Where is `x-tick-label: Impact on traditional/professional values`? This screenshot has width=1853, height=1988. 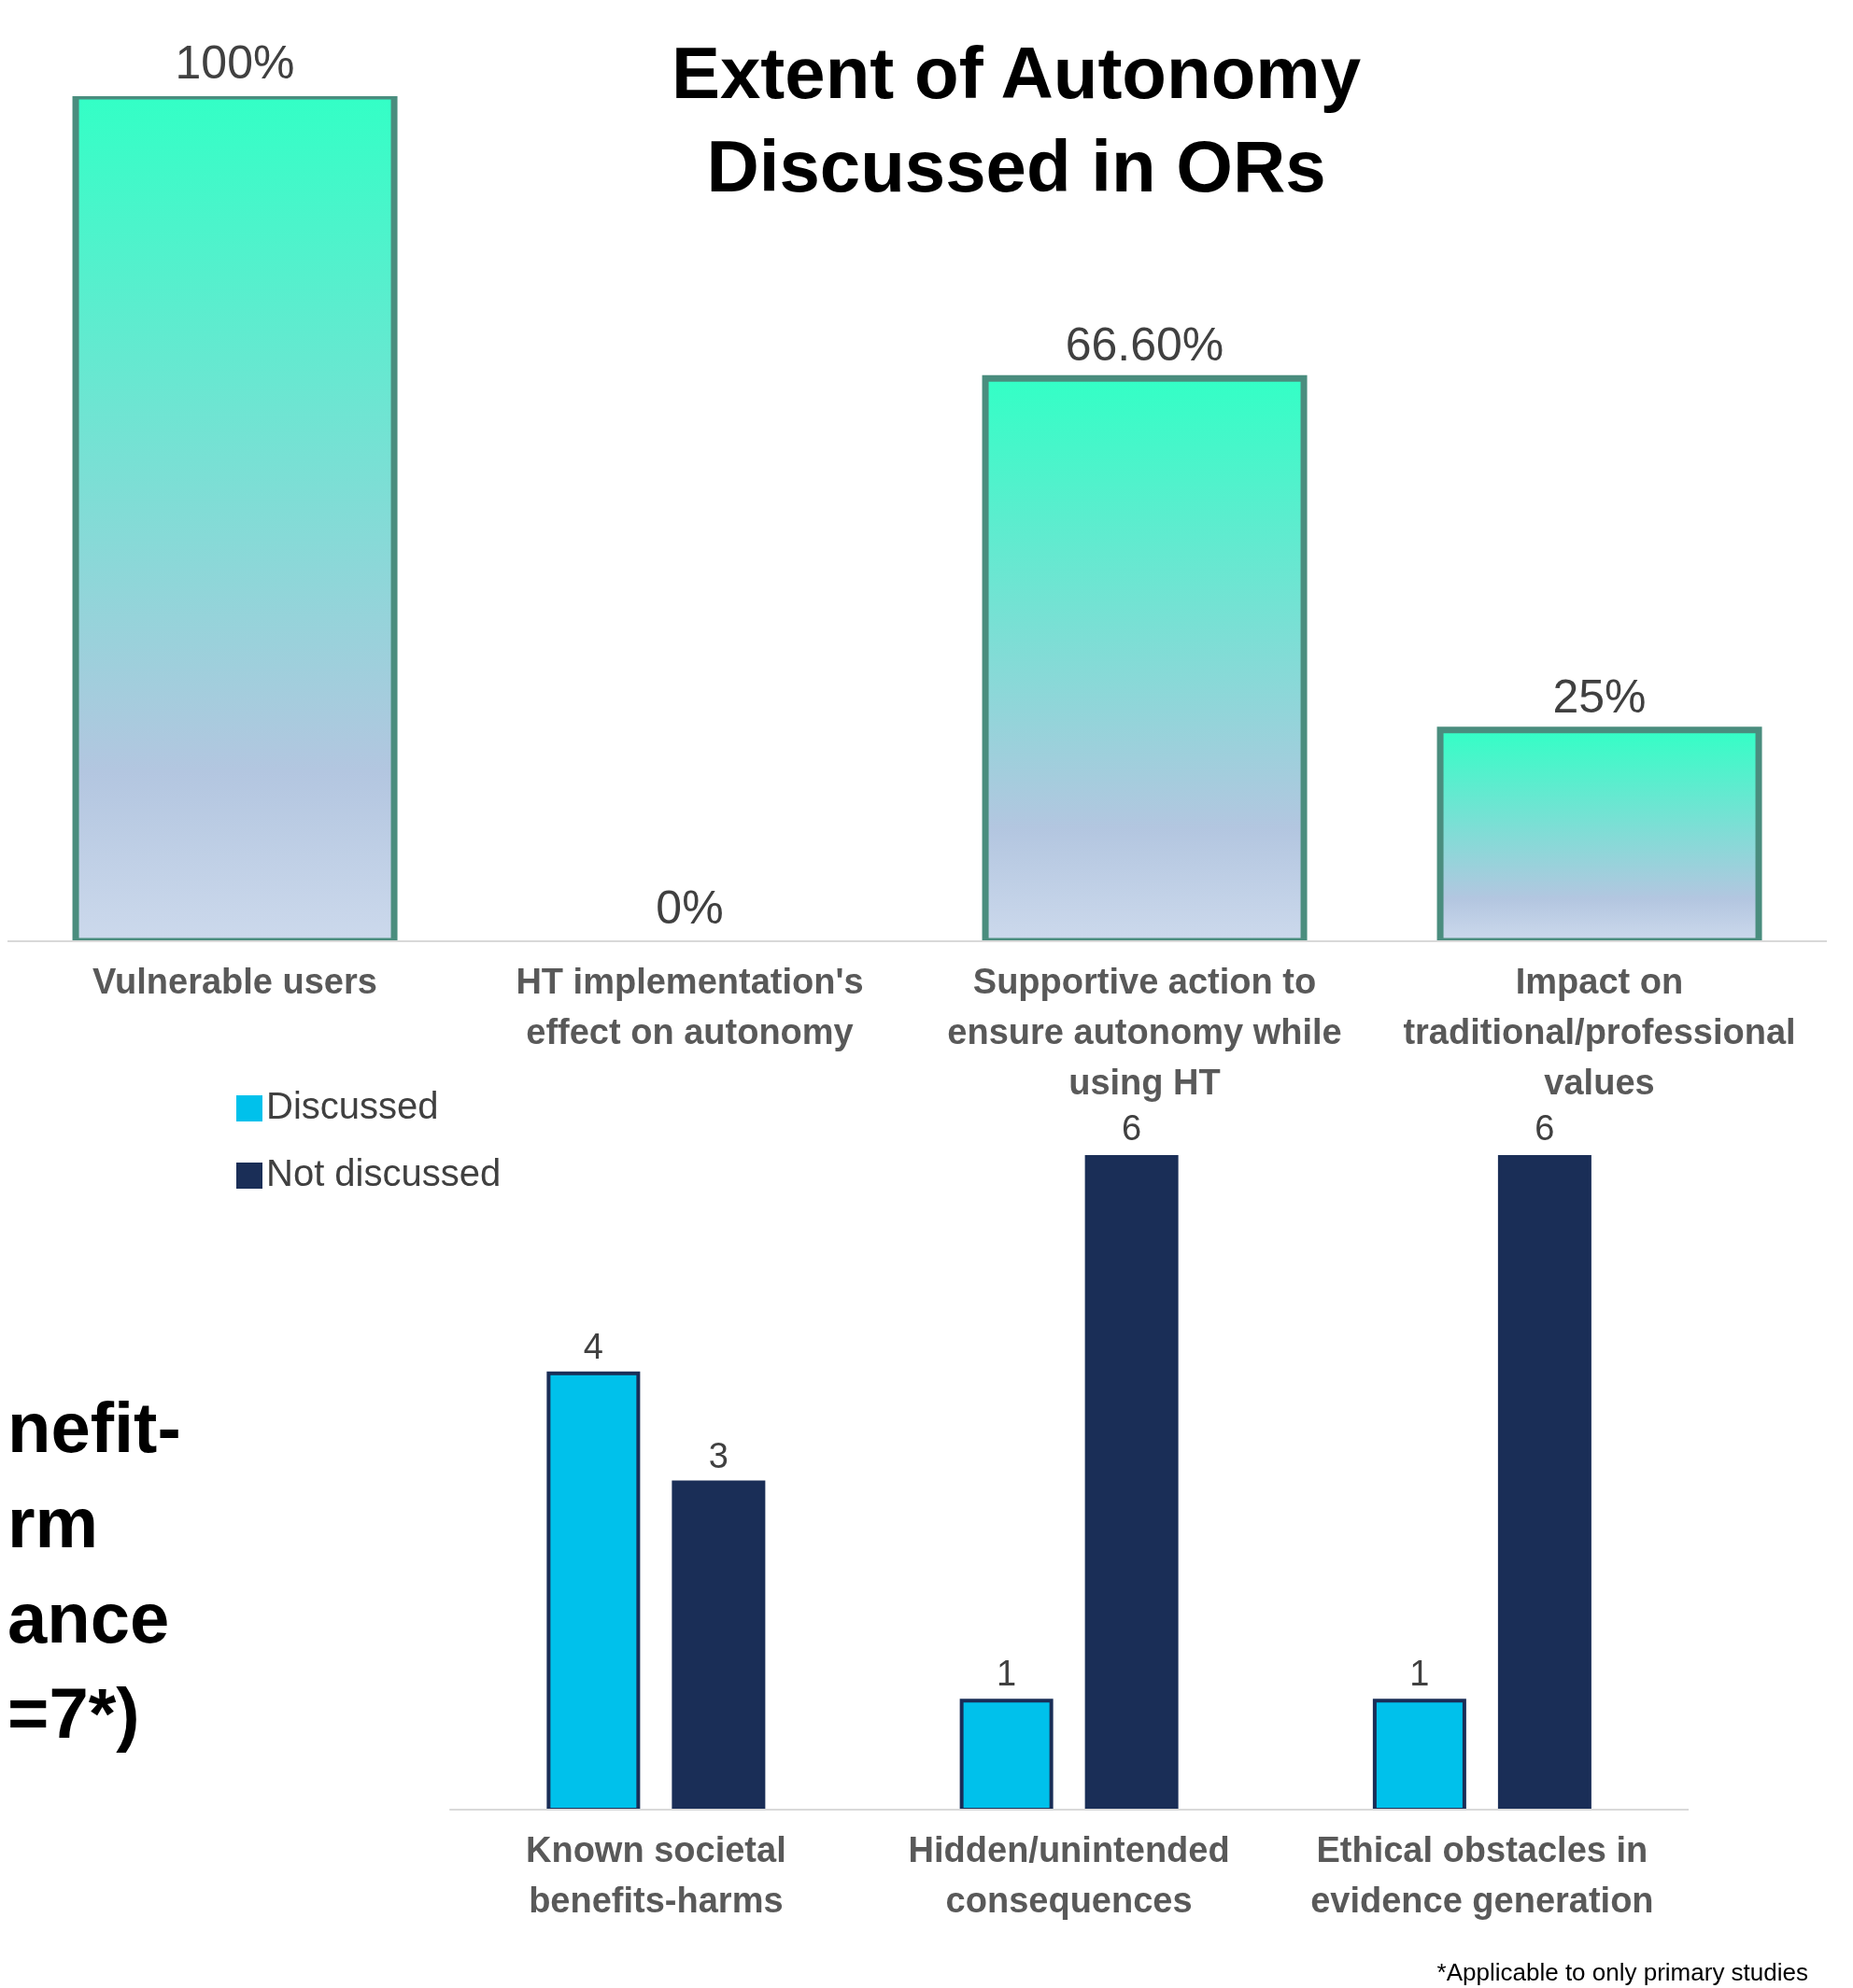 x-tick-label: Impact on traditional/professional values is located at coordinates (1599, 1032).